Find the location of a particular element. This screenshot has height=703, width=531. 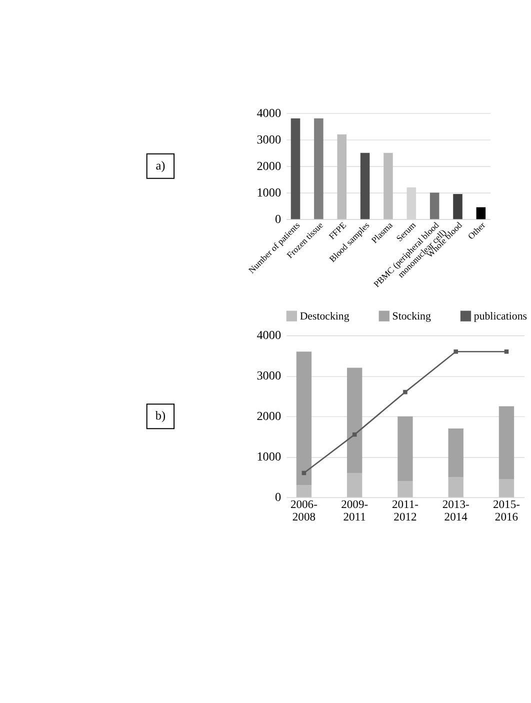

x-tick-label: 2011- 2012 is located at coordinates (405, 511).